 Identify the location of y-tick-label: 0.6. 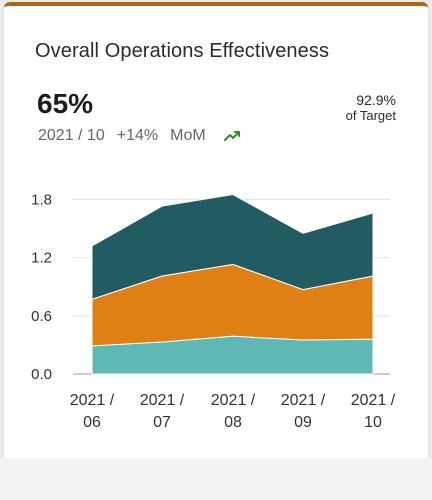
(41, 316).